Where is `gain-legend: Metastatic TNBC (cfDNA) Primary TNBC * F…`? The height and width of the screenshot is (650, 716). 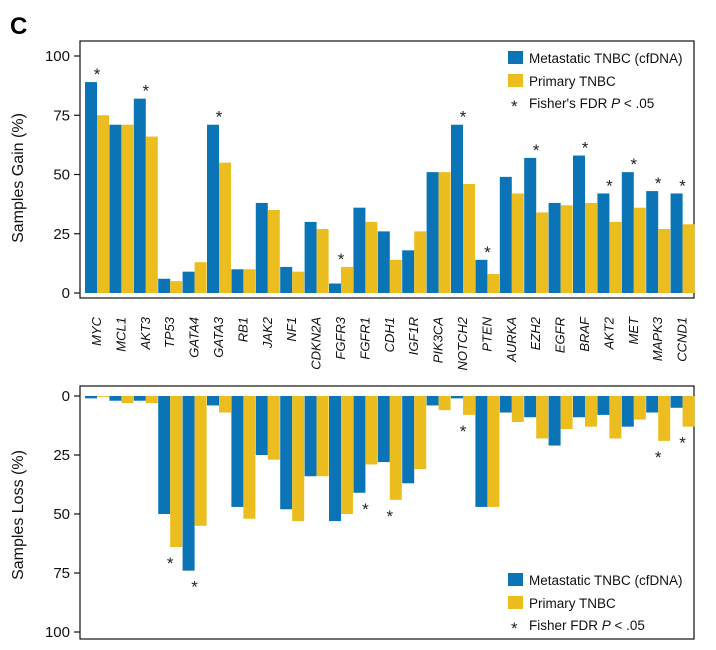
gain-legend: Metastatic TNBC (cfDNA) Primary TNBC * F… is located at coordinates (595, 83).